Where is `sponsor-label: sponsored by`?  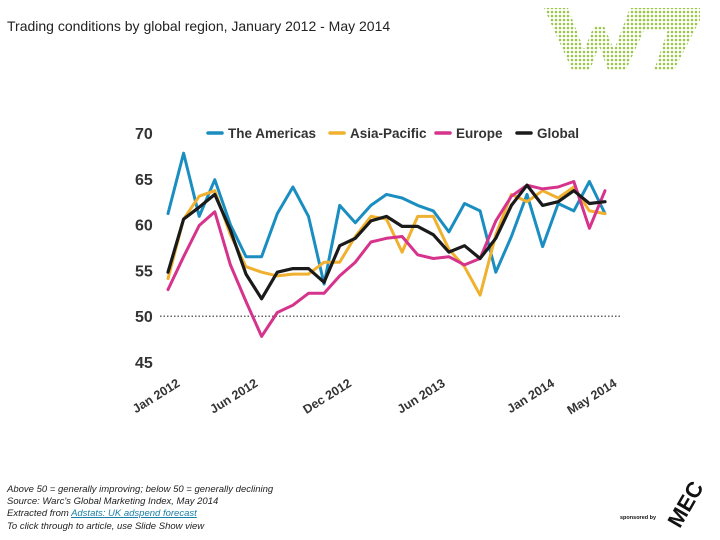
sponsor-label: sponsored by is located at coordinates (638, 518).